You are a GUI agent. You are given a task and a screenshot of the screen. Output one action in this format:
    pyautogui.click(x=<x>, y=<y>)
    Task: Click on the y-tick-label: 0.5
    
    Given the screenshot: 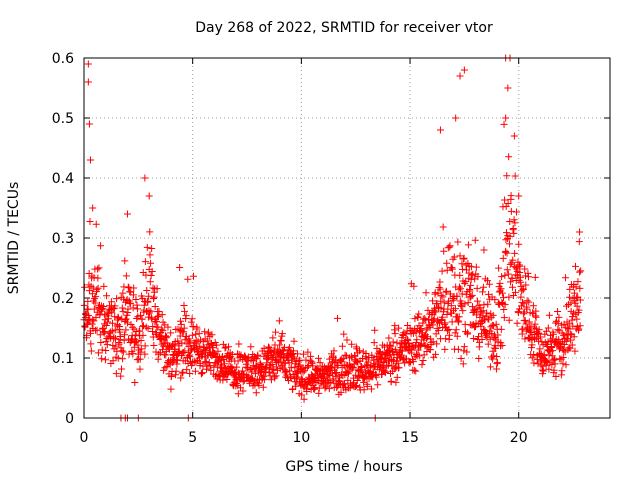 What is the action you would take?
    pyautogui.click(x=63, y=119)
    